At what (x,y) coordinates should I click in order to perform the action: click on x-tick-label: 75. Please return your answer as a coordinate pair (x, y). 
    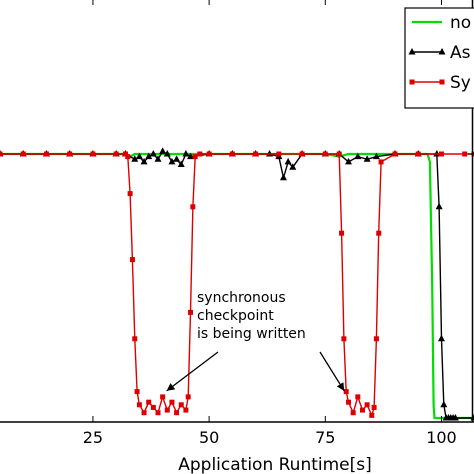
    Looking at the image, I should click on (325, 437).